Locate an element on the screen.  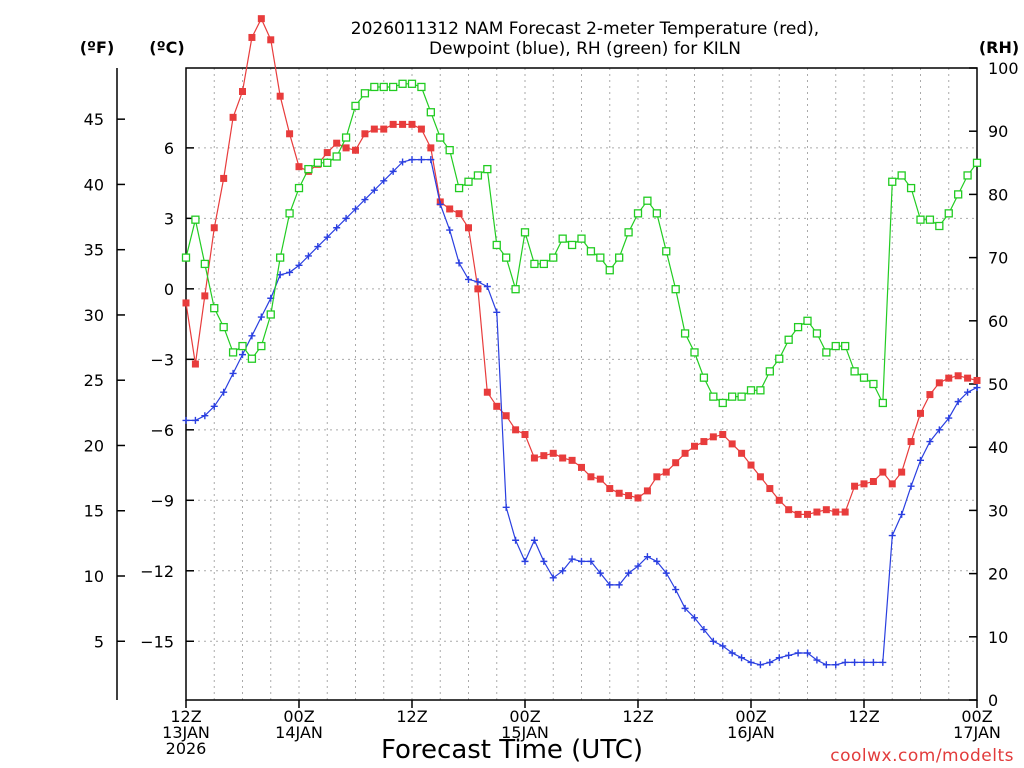
celsius-tick-label: −15 is located at coordinates (157, 641).